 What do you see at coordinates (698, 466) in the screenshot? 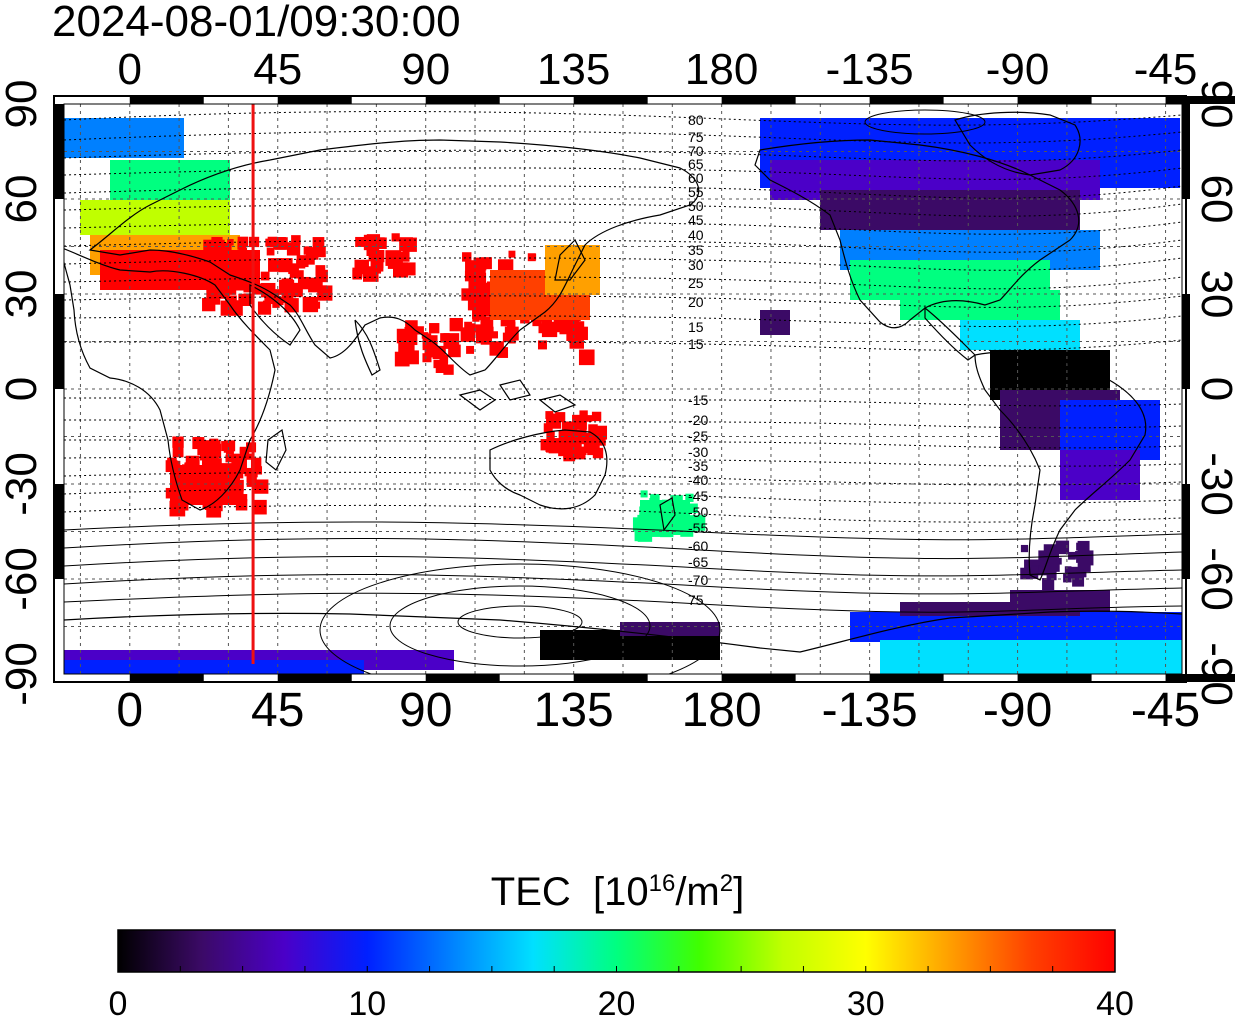
I see `contour-label: -35` at bounding box center [698, 466].